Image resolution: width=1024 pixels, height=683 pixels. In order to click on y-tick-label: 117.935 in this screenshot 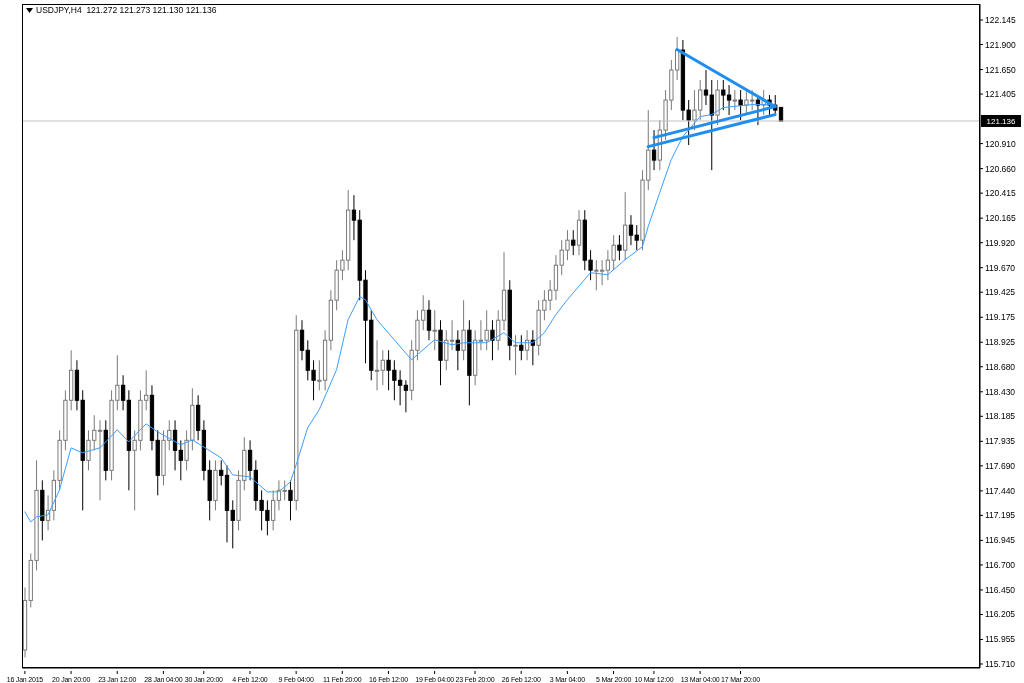, I will do `click(1000, 441)`.